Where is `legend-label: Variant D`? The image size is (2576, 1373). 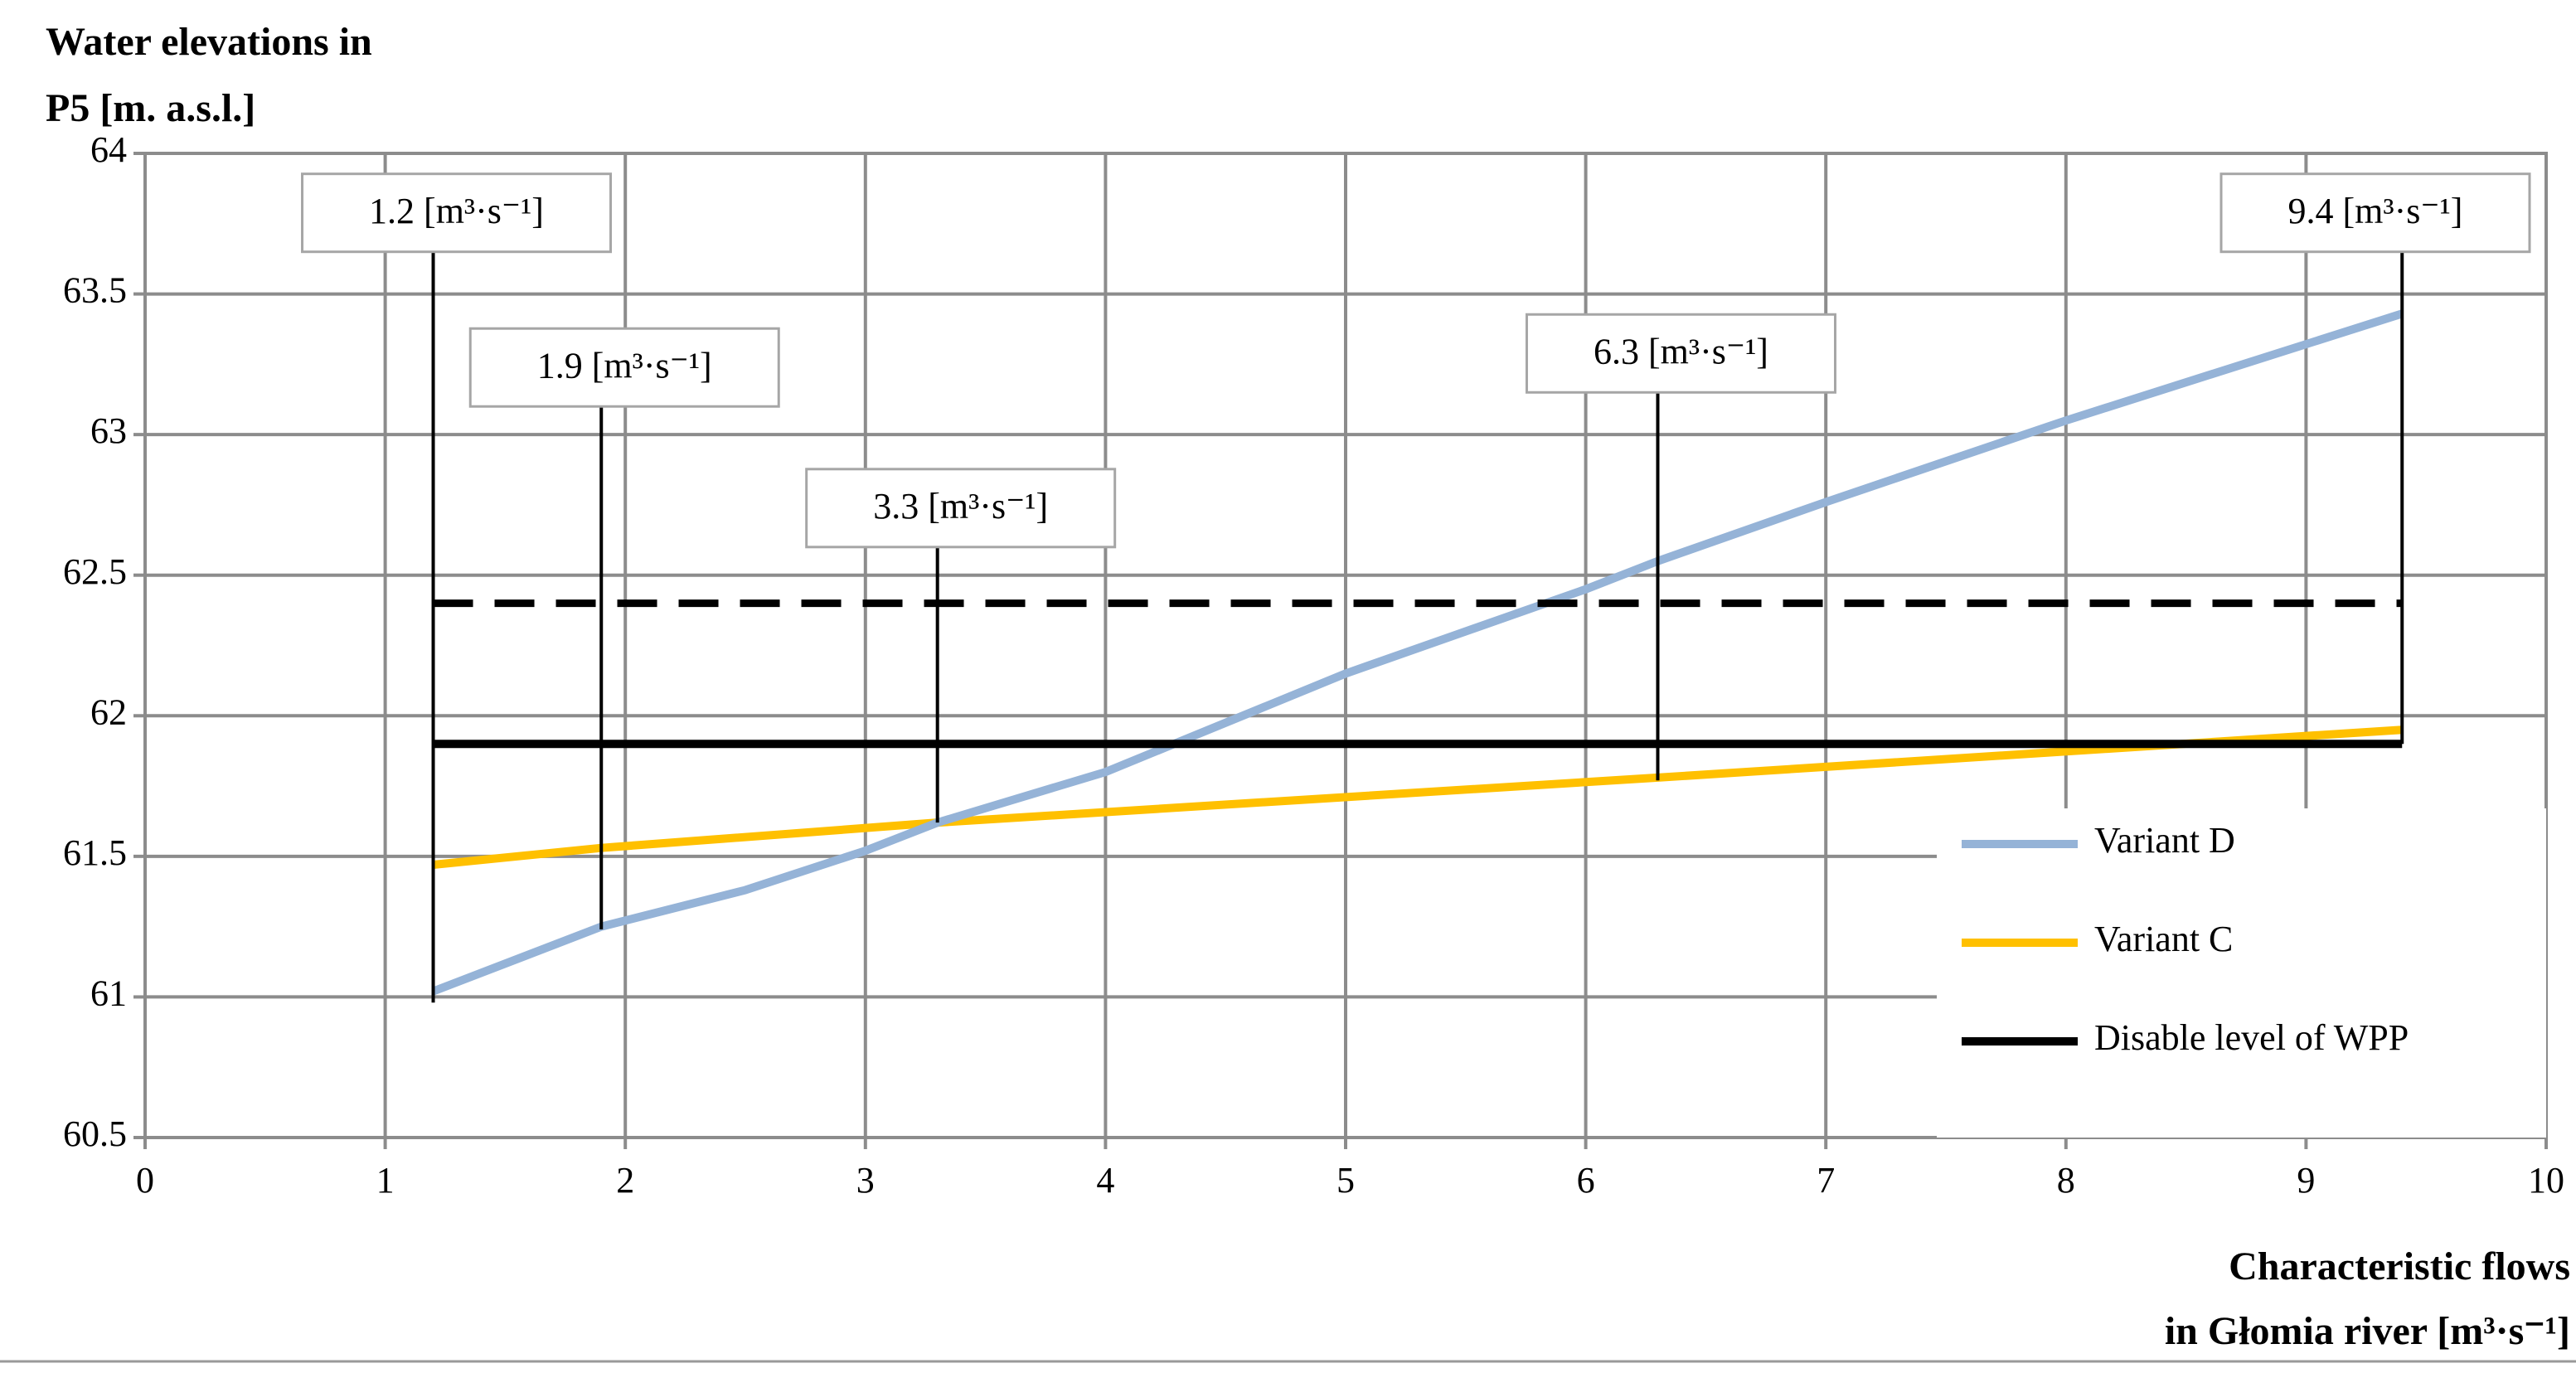
legend-label: Variant D is located at coordinates (2164, 840).